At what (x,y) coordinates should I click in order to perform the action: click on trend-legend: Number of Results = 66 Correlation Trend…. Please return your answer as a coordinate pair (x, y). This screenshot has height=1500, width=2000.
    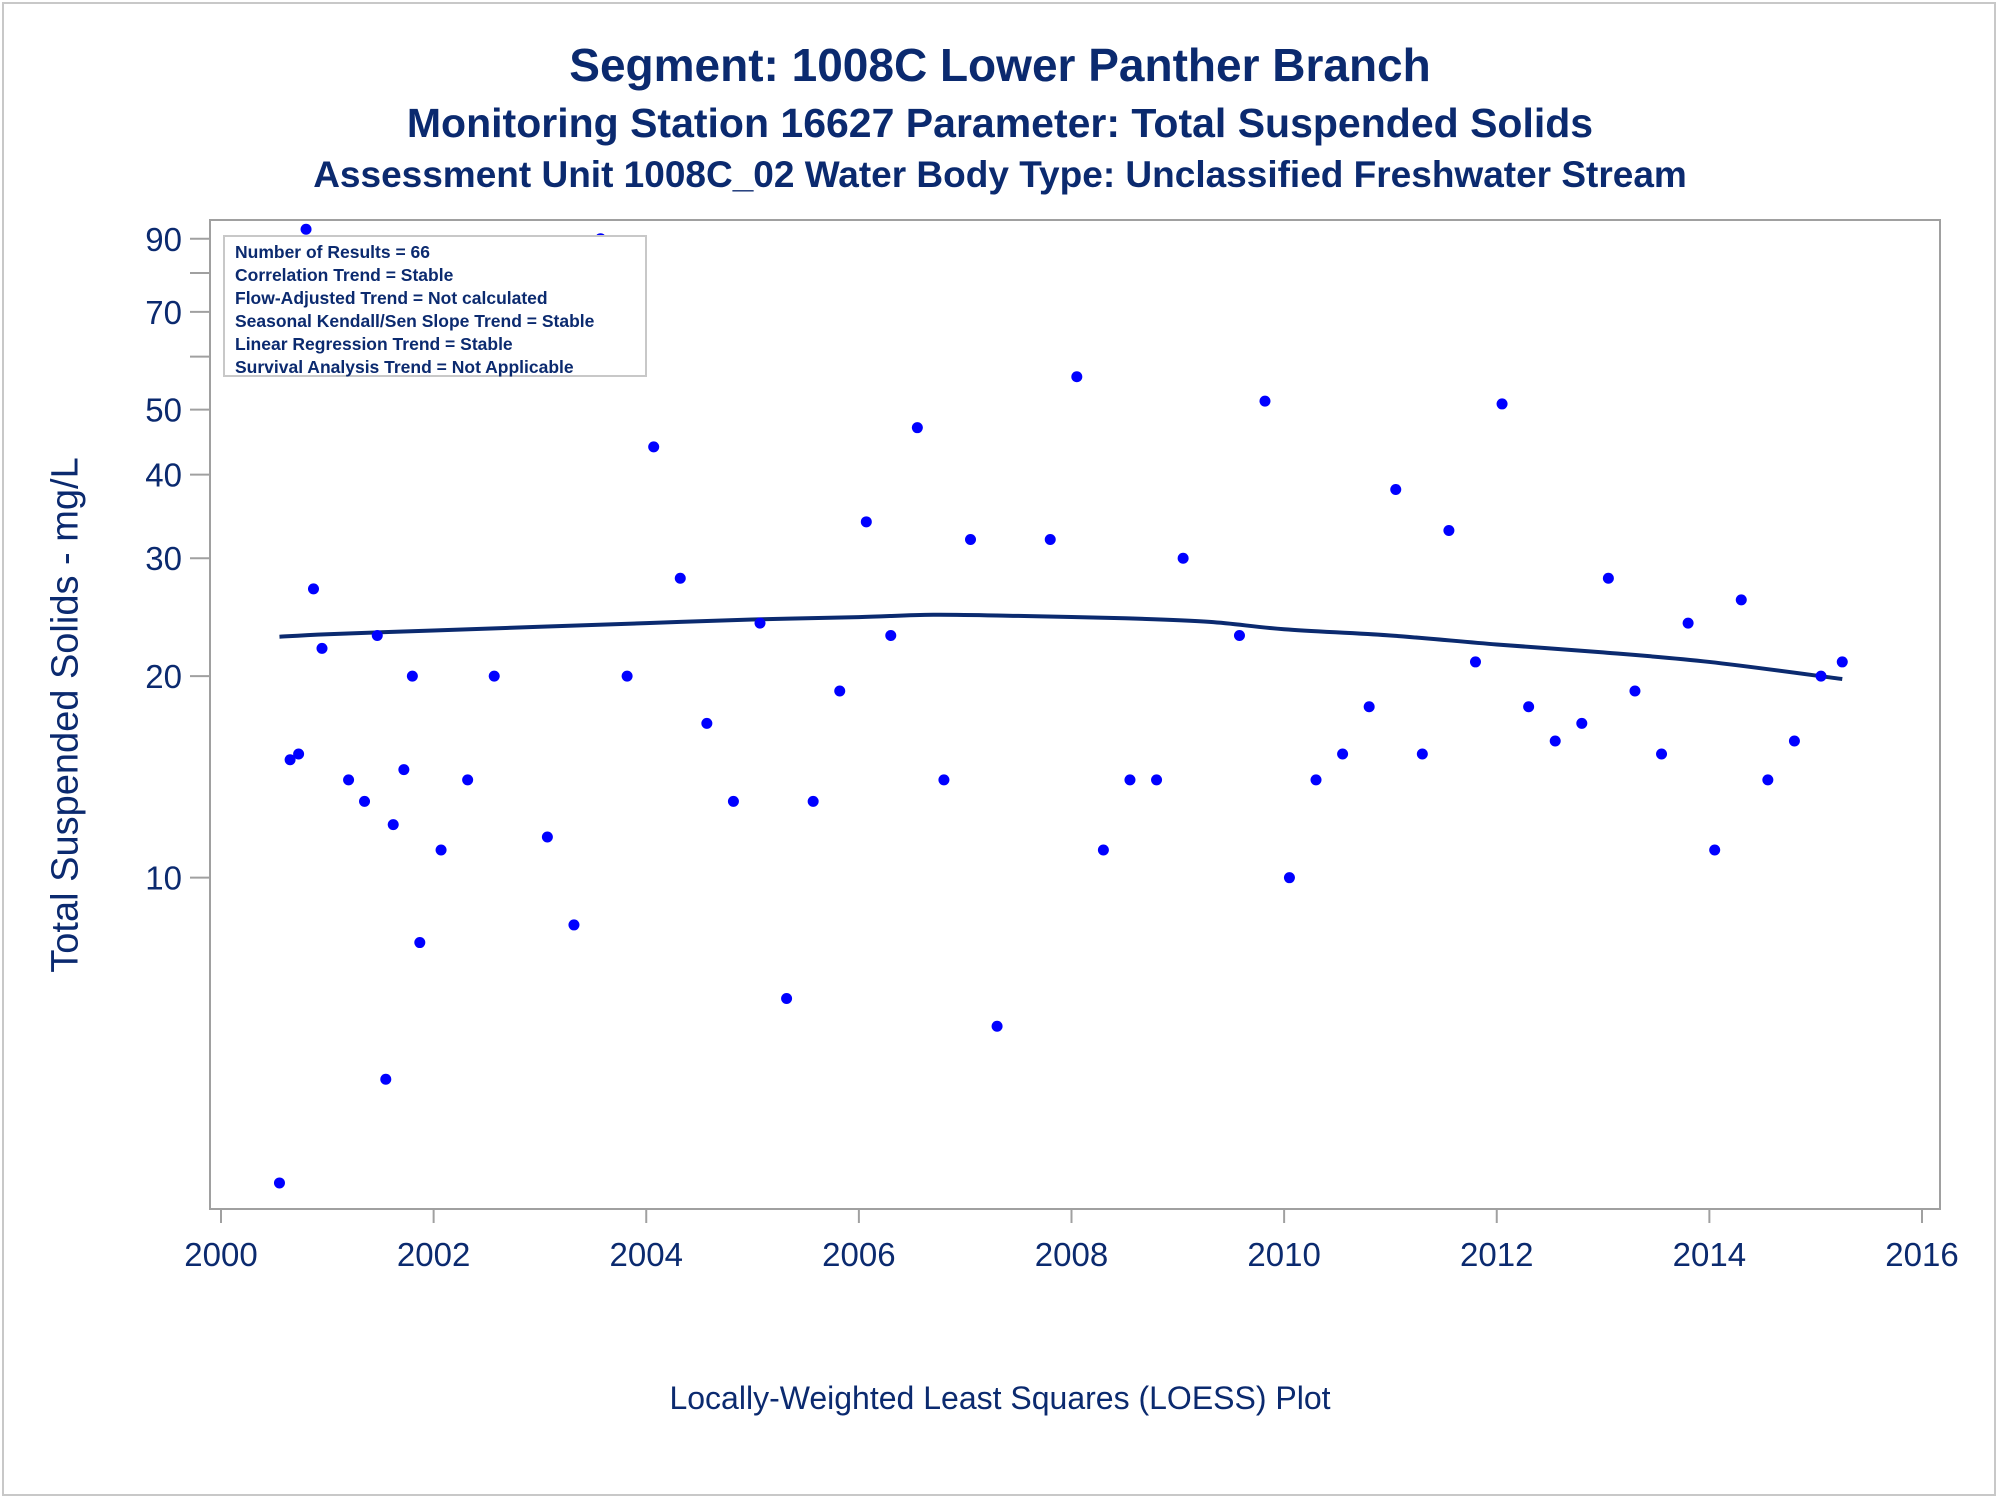
    Looking at the image, I should click on (435, 306).